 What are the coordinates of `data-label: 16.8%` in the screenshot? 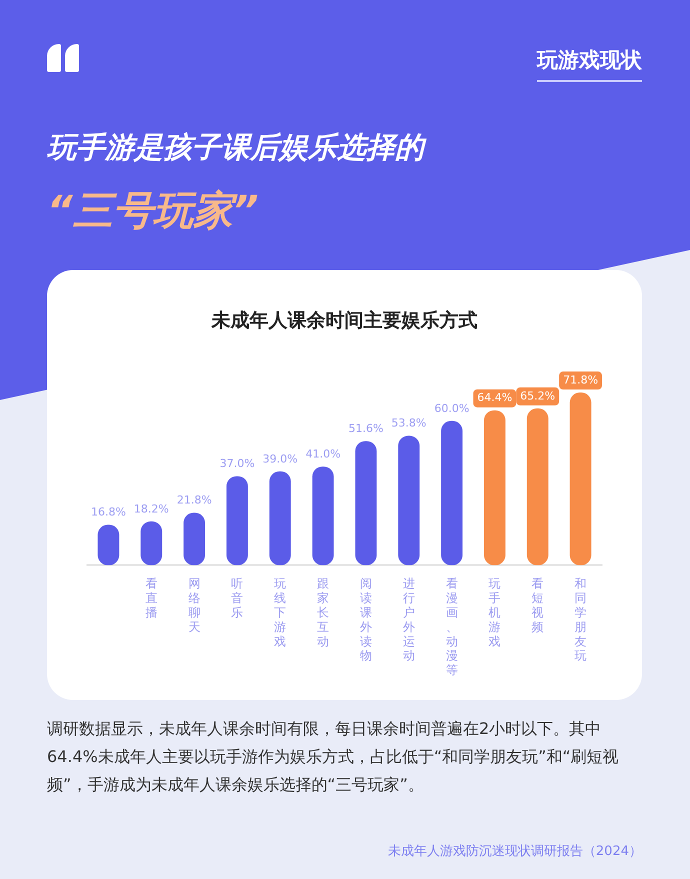 It's located at (108, 512).